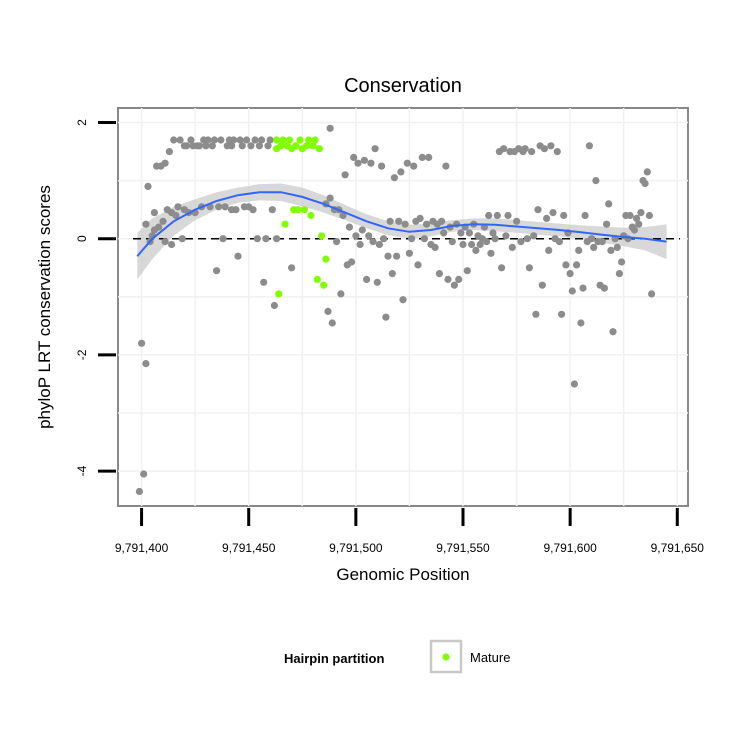 The width and height of the screenshot is (750, 750). I want to click on y-tick-label: -4, so click(82, 470).